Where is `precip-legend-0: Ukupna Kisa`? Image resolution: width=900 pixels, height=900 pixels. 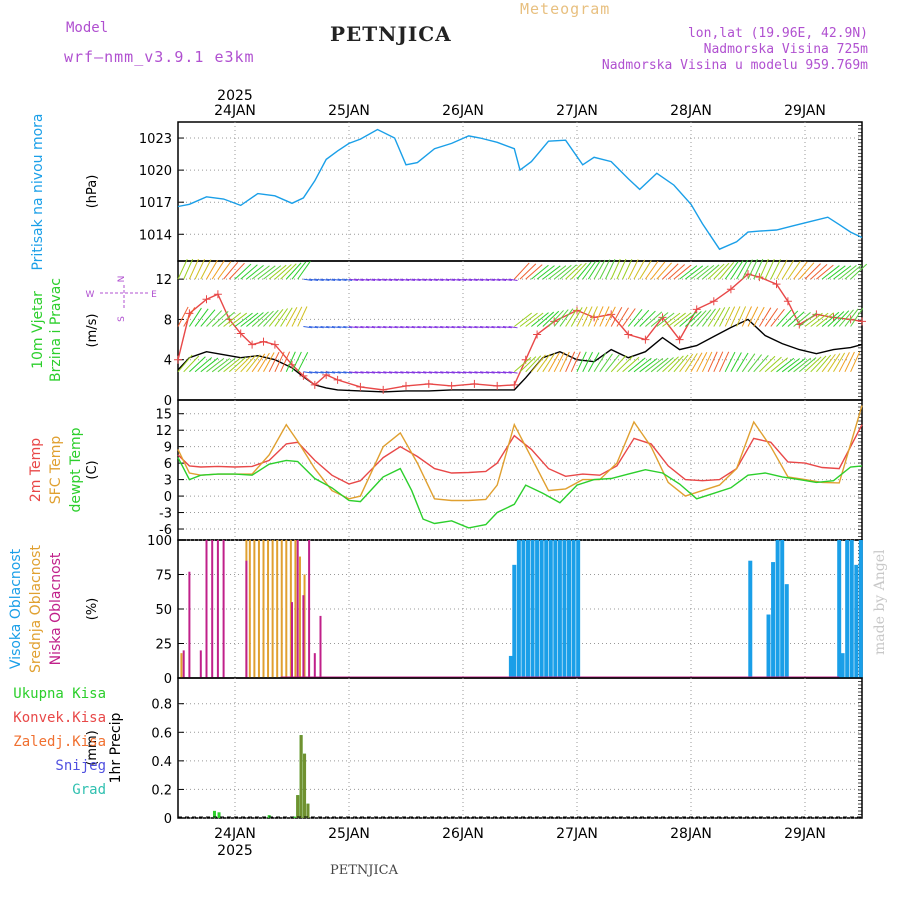
precip-legend-0: Ukupna Kisa is located at coordinates (59, 694).